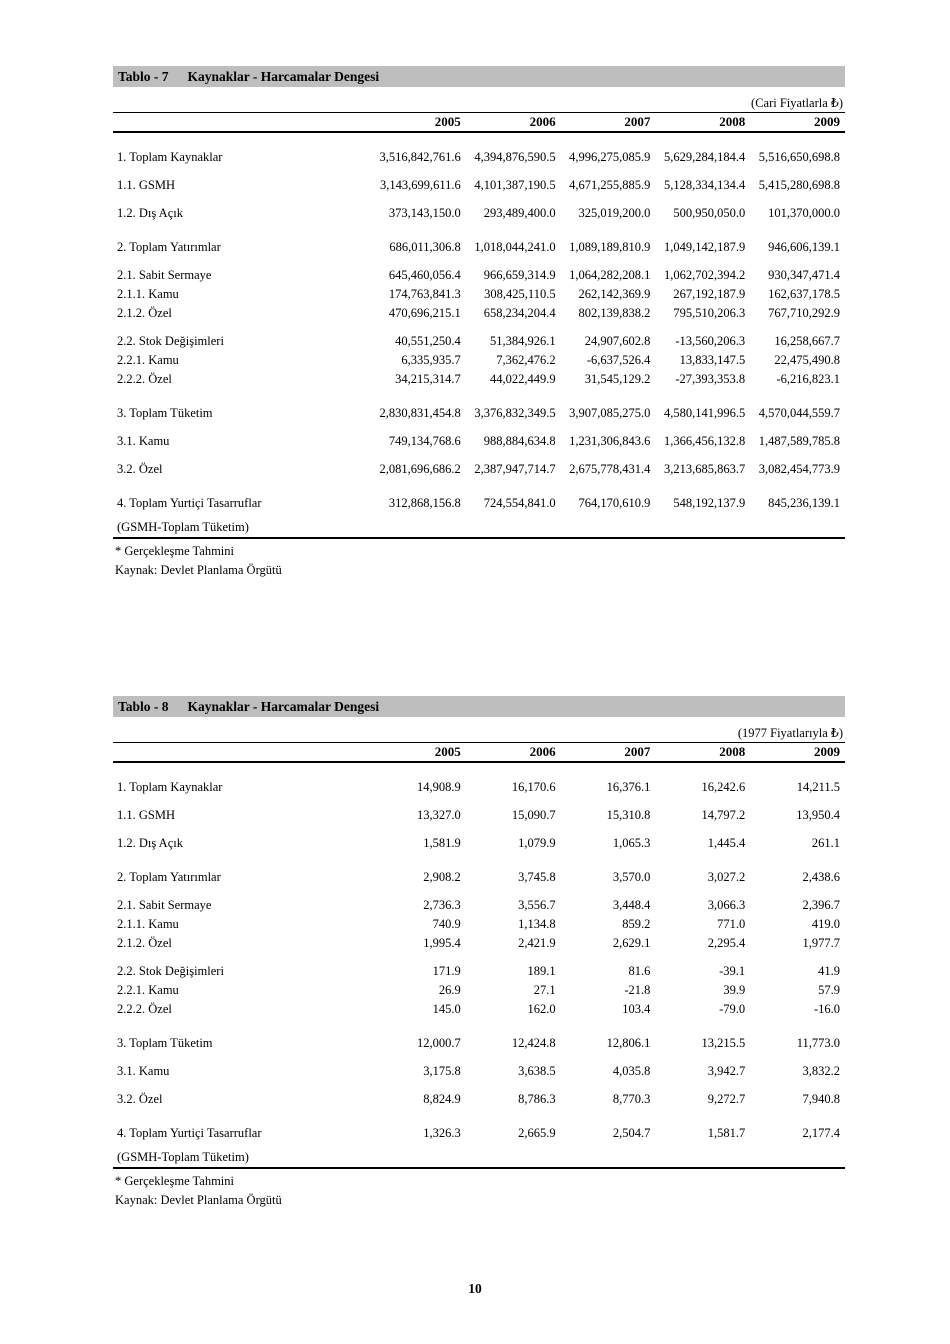 Image resolution: width=950 pixels, height=1344 pixels. Describe the element at coordinates (515, 469) in the screenshot. I see `cell-value: 2,387,947,714.7` at that location.